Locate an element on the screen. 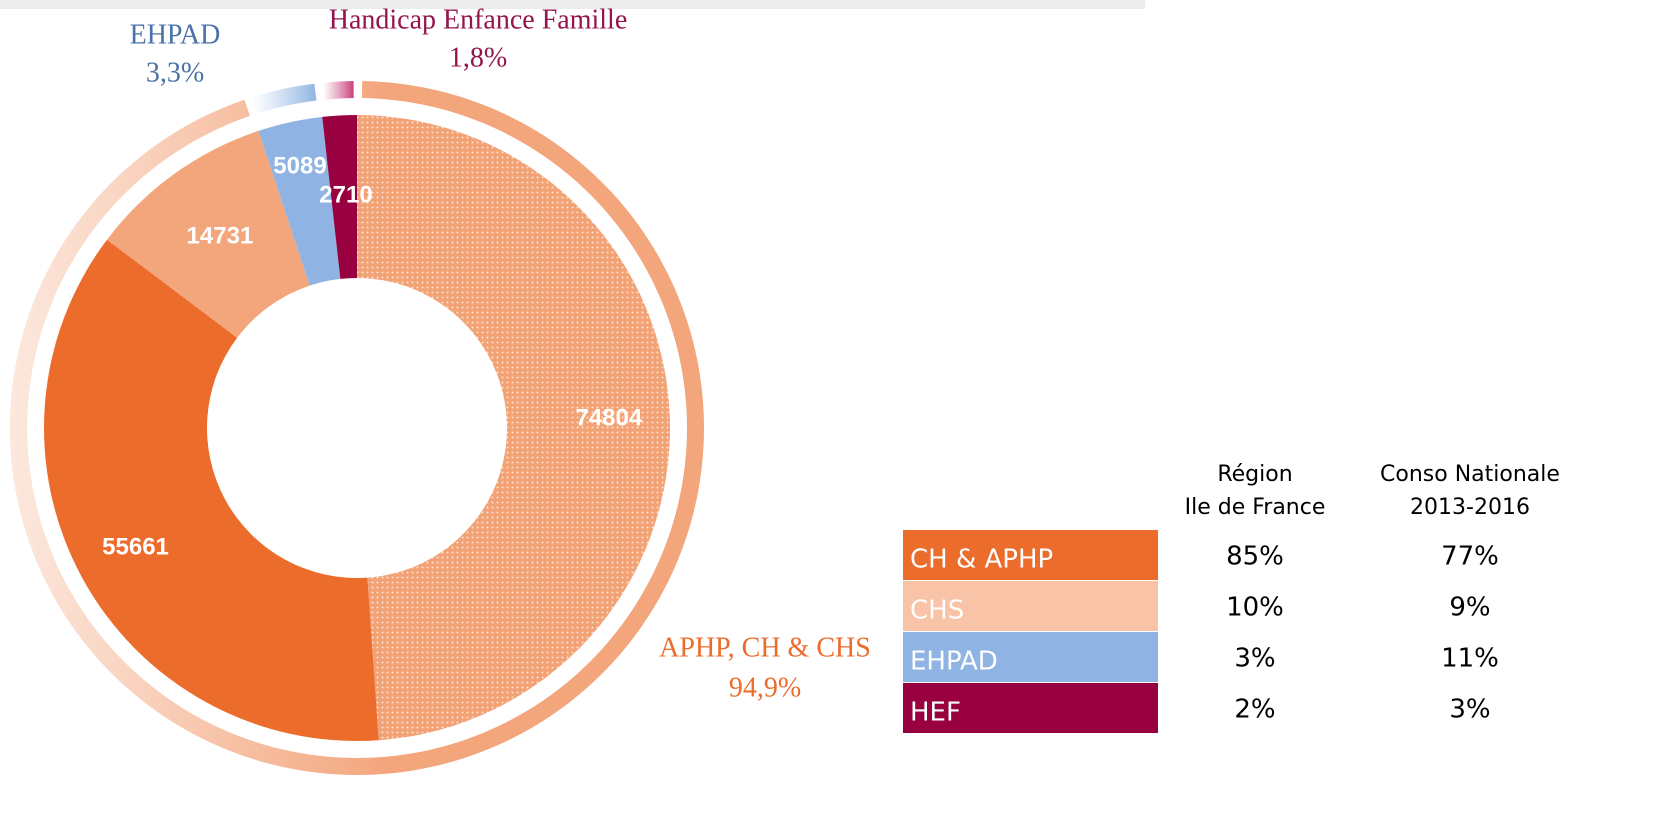 The image size is (1658, 821). outer-label: APHP, CH & CHS is located at coordinates (765, 647).